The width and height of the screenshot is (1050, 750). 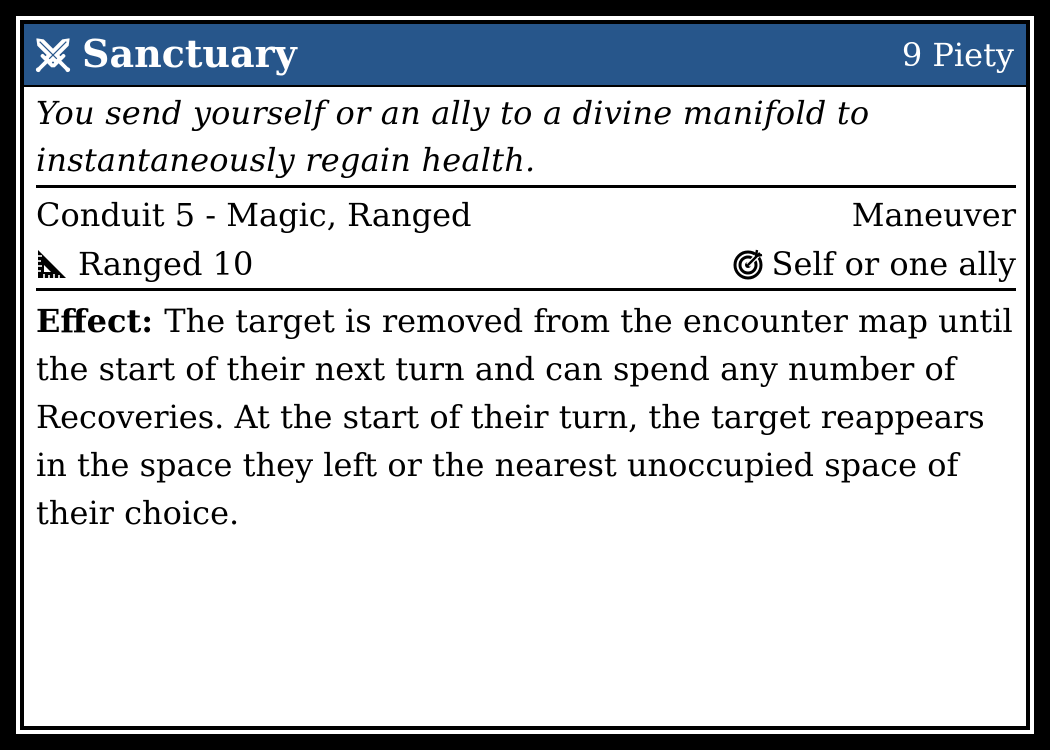 I want to click on ability-title: Sanctuary, so click(x=189, y=53).